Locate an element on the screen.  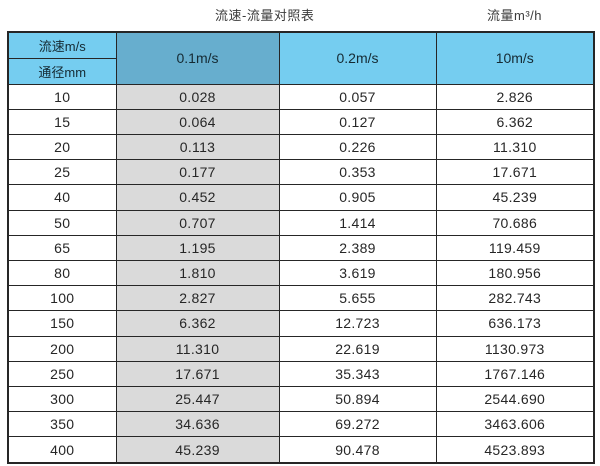
diameter-cell: 25 is located at coordinates (62, 172).